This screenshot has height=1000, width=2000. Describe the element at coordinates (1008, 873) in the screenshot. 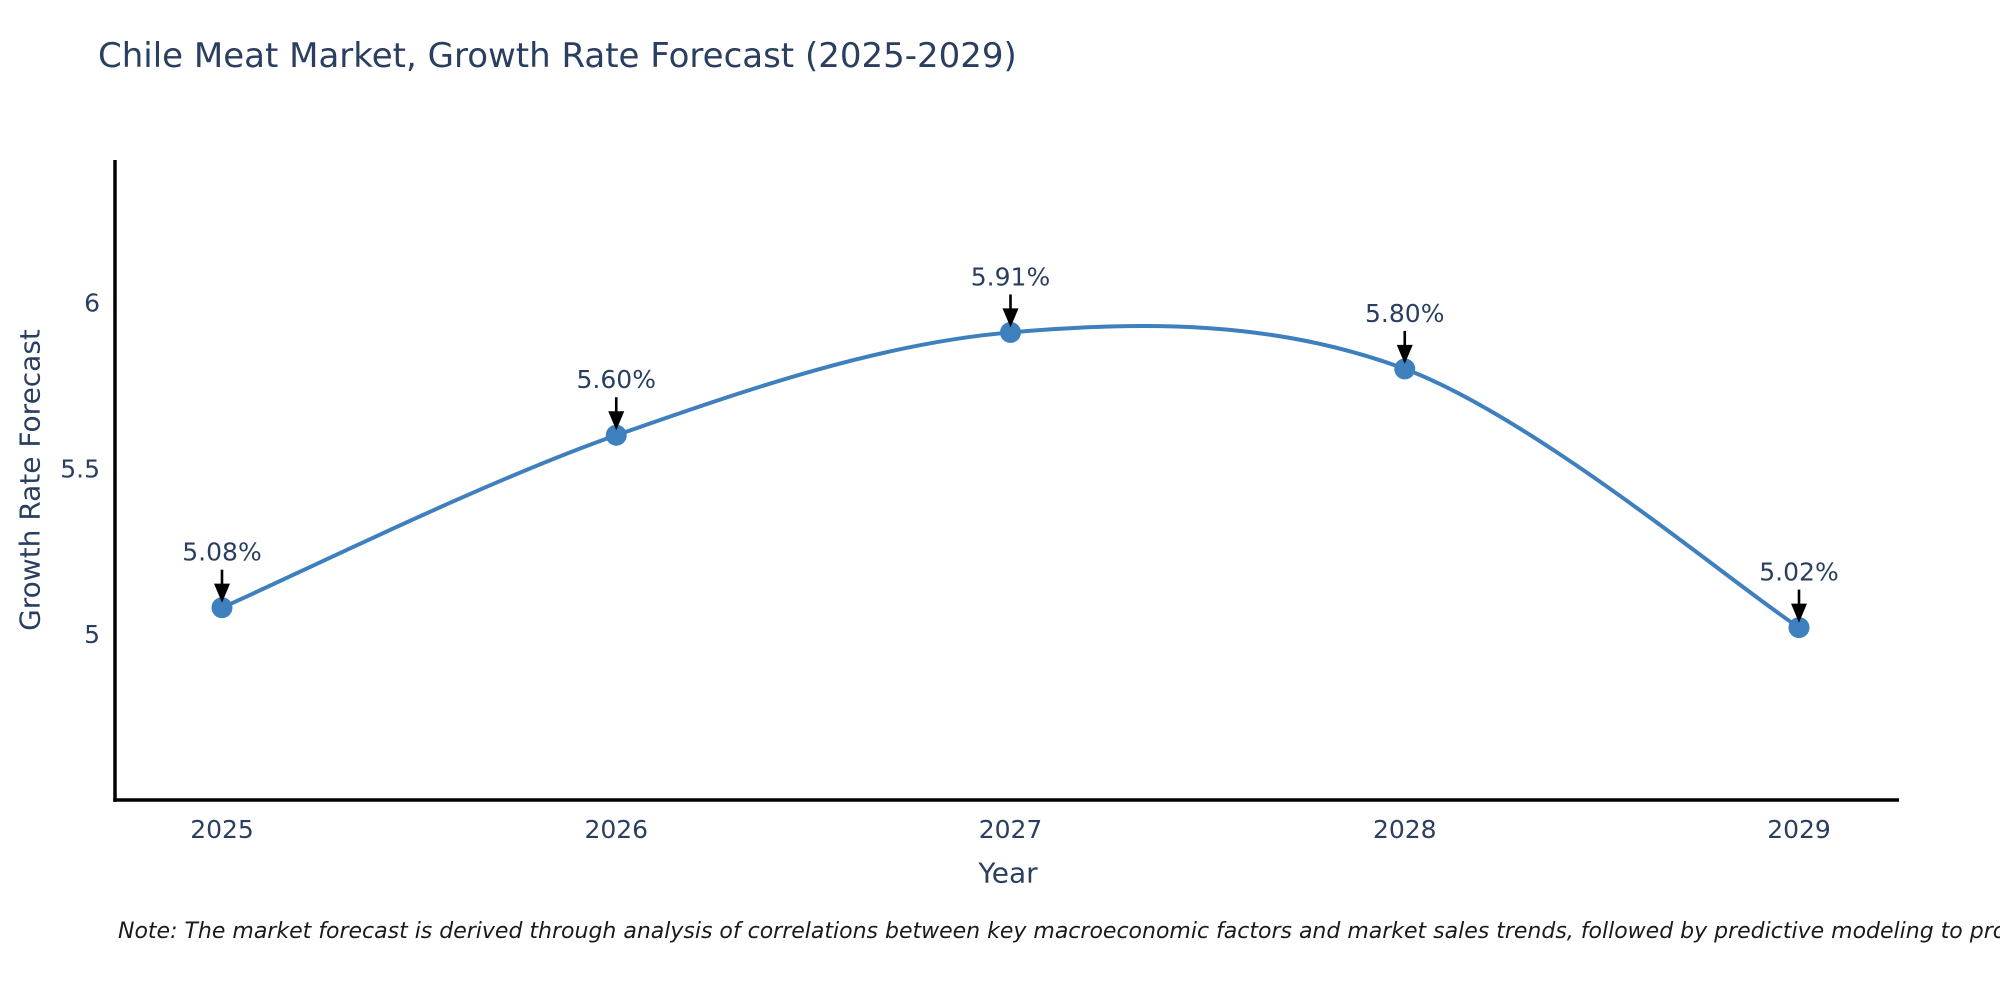

I see `x-axis-title: Year` at that location.